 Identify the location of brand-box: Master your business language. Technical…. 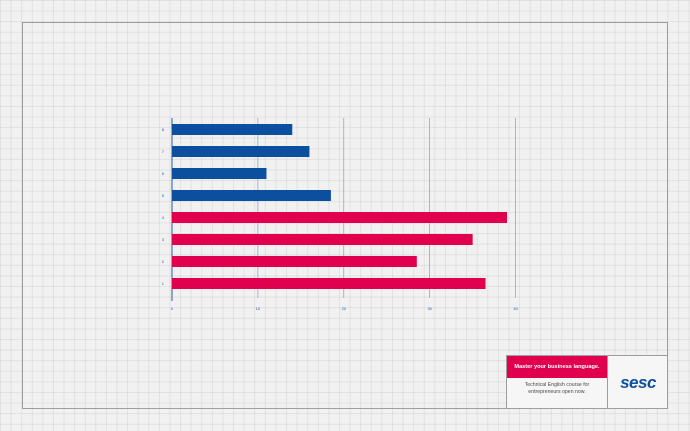
(587, 382).